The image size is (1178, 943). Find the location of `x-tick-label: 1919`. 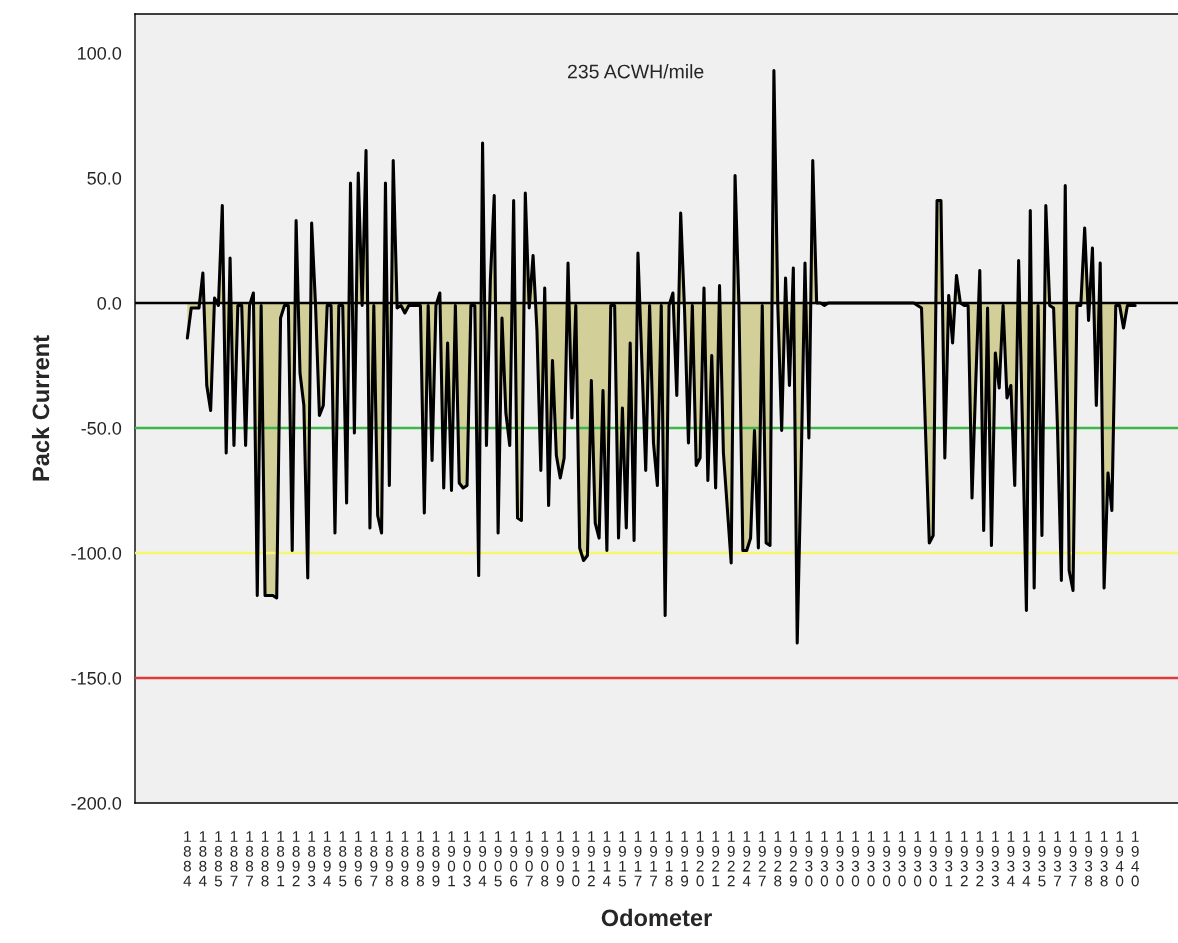

x-tick-label: 1919 is located at coordinates (685, 859).